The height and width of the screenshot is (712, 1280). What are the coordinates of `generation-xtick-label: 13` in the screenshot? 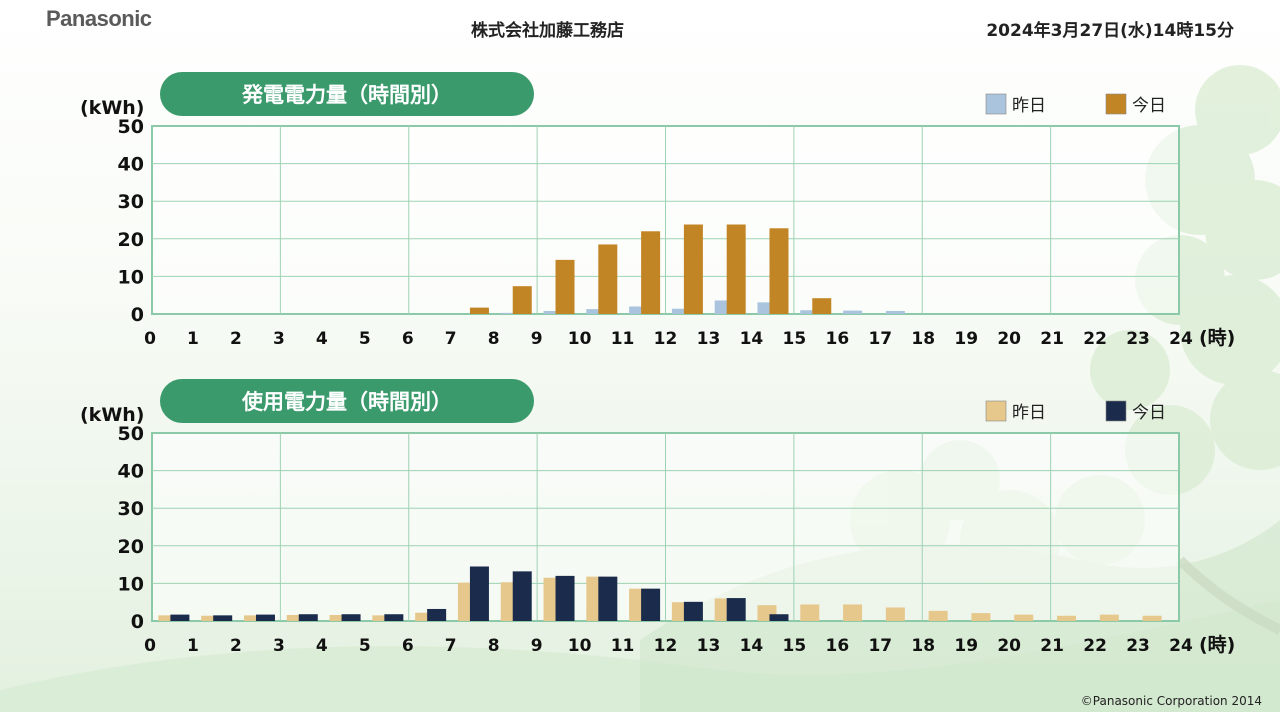 It's located at (709, 339).